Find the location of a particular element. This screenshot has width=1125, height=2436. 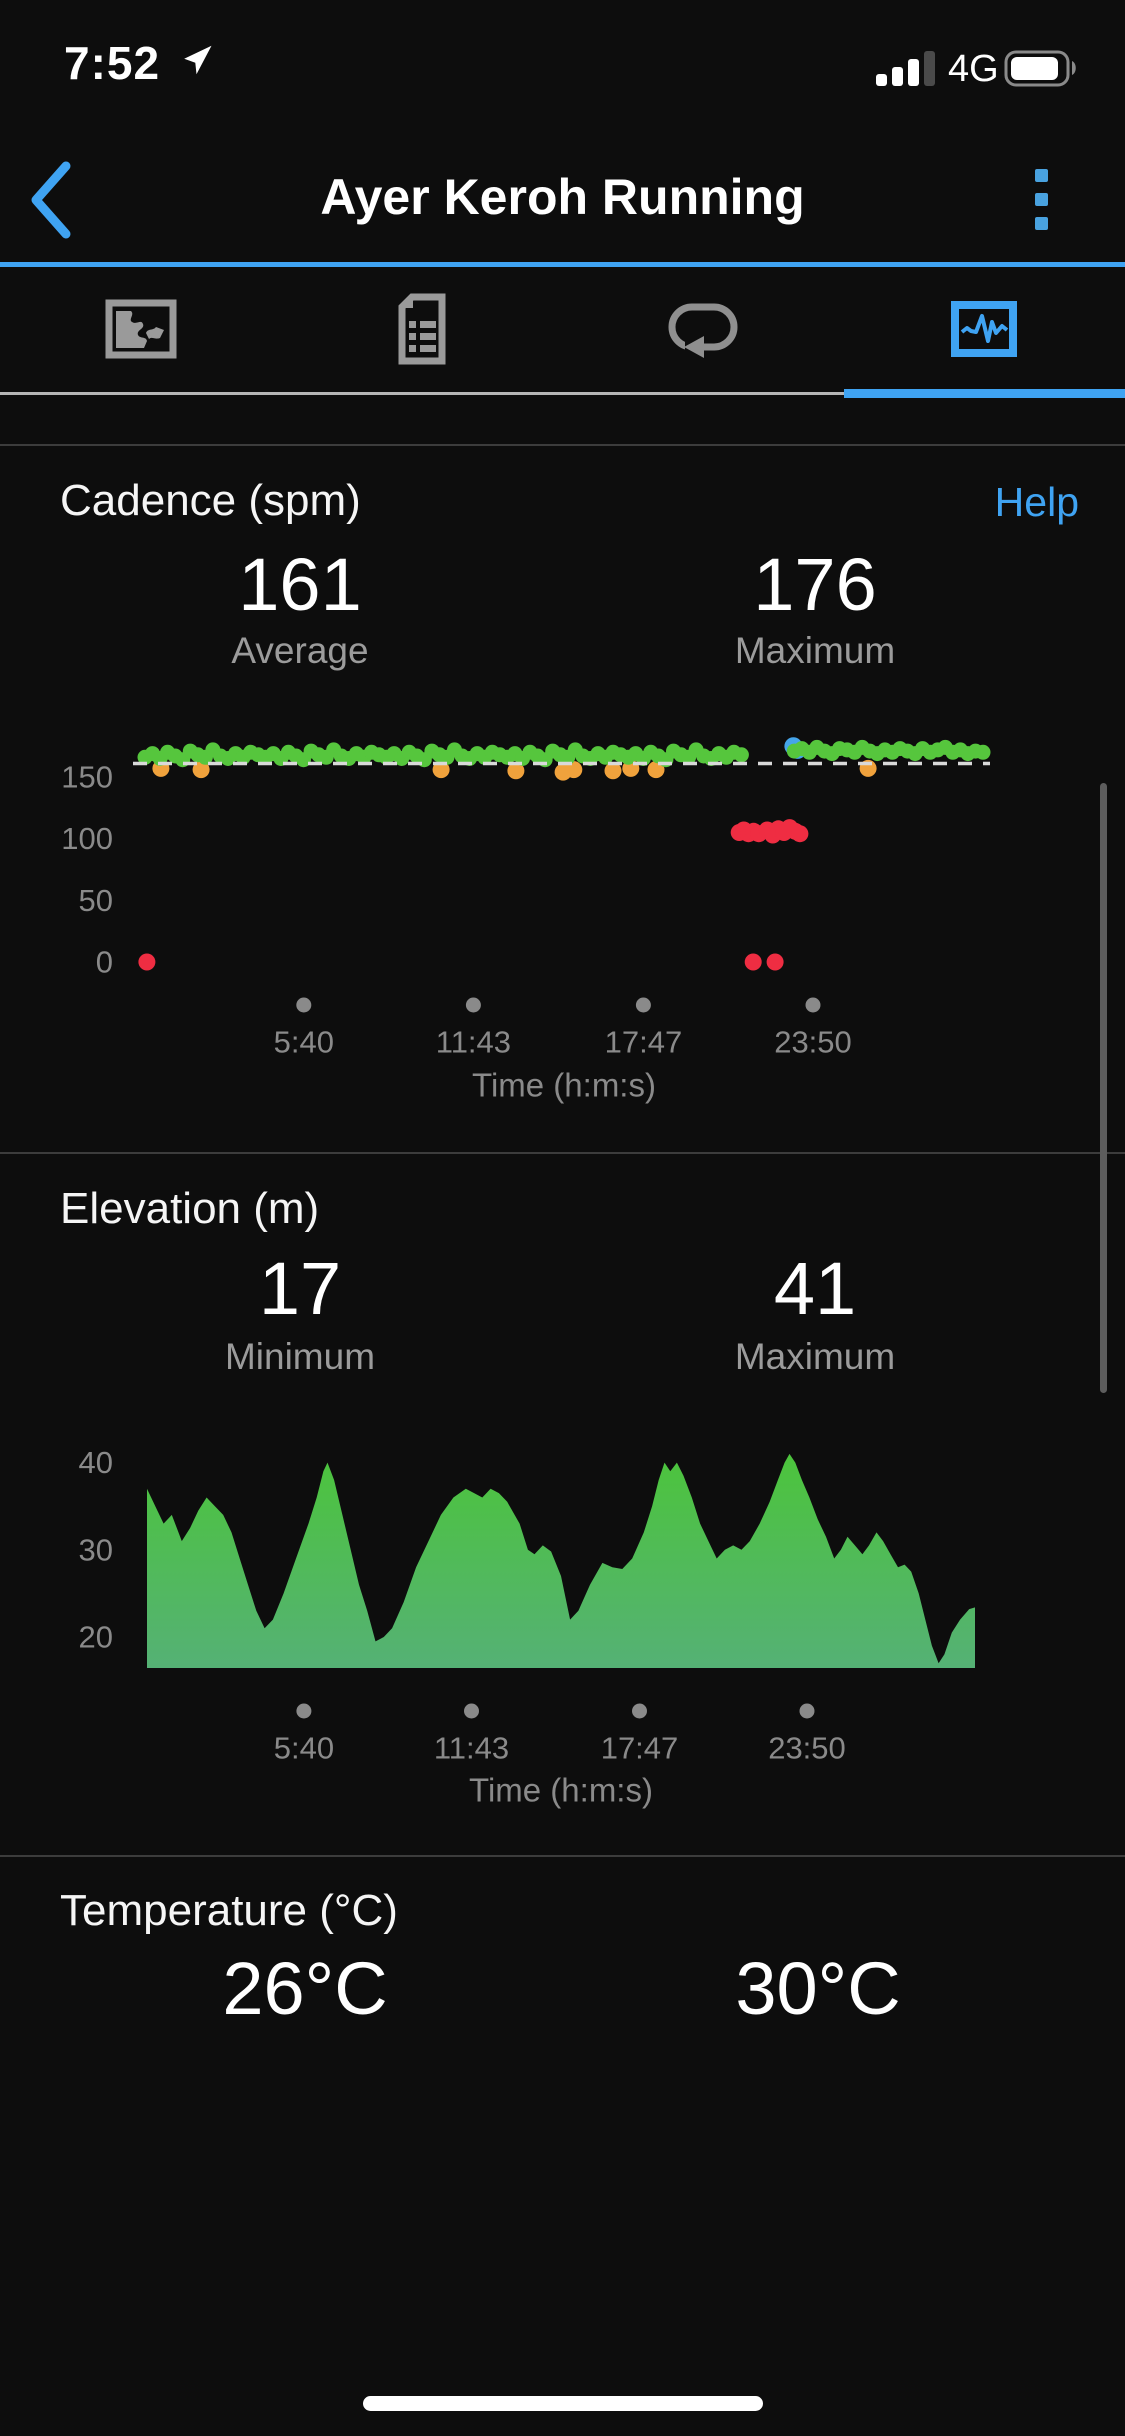

svg-text: 150 is located at coordinates (87, 777).